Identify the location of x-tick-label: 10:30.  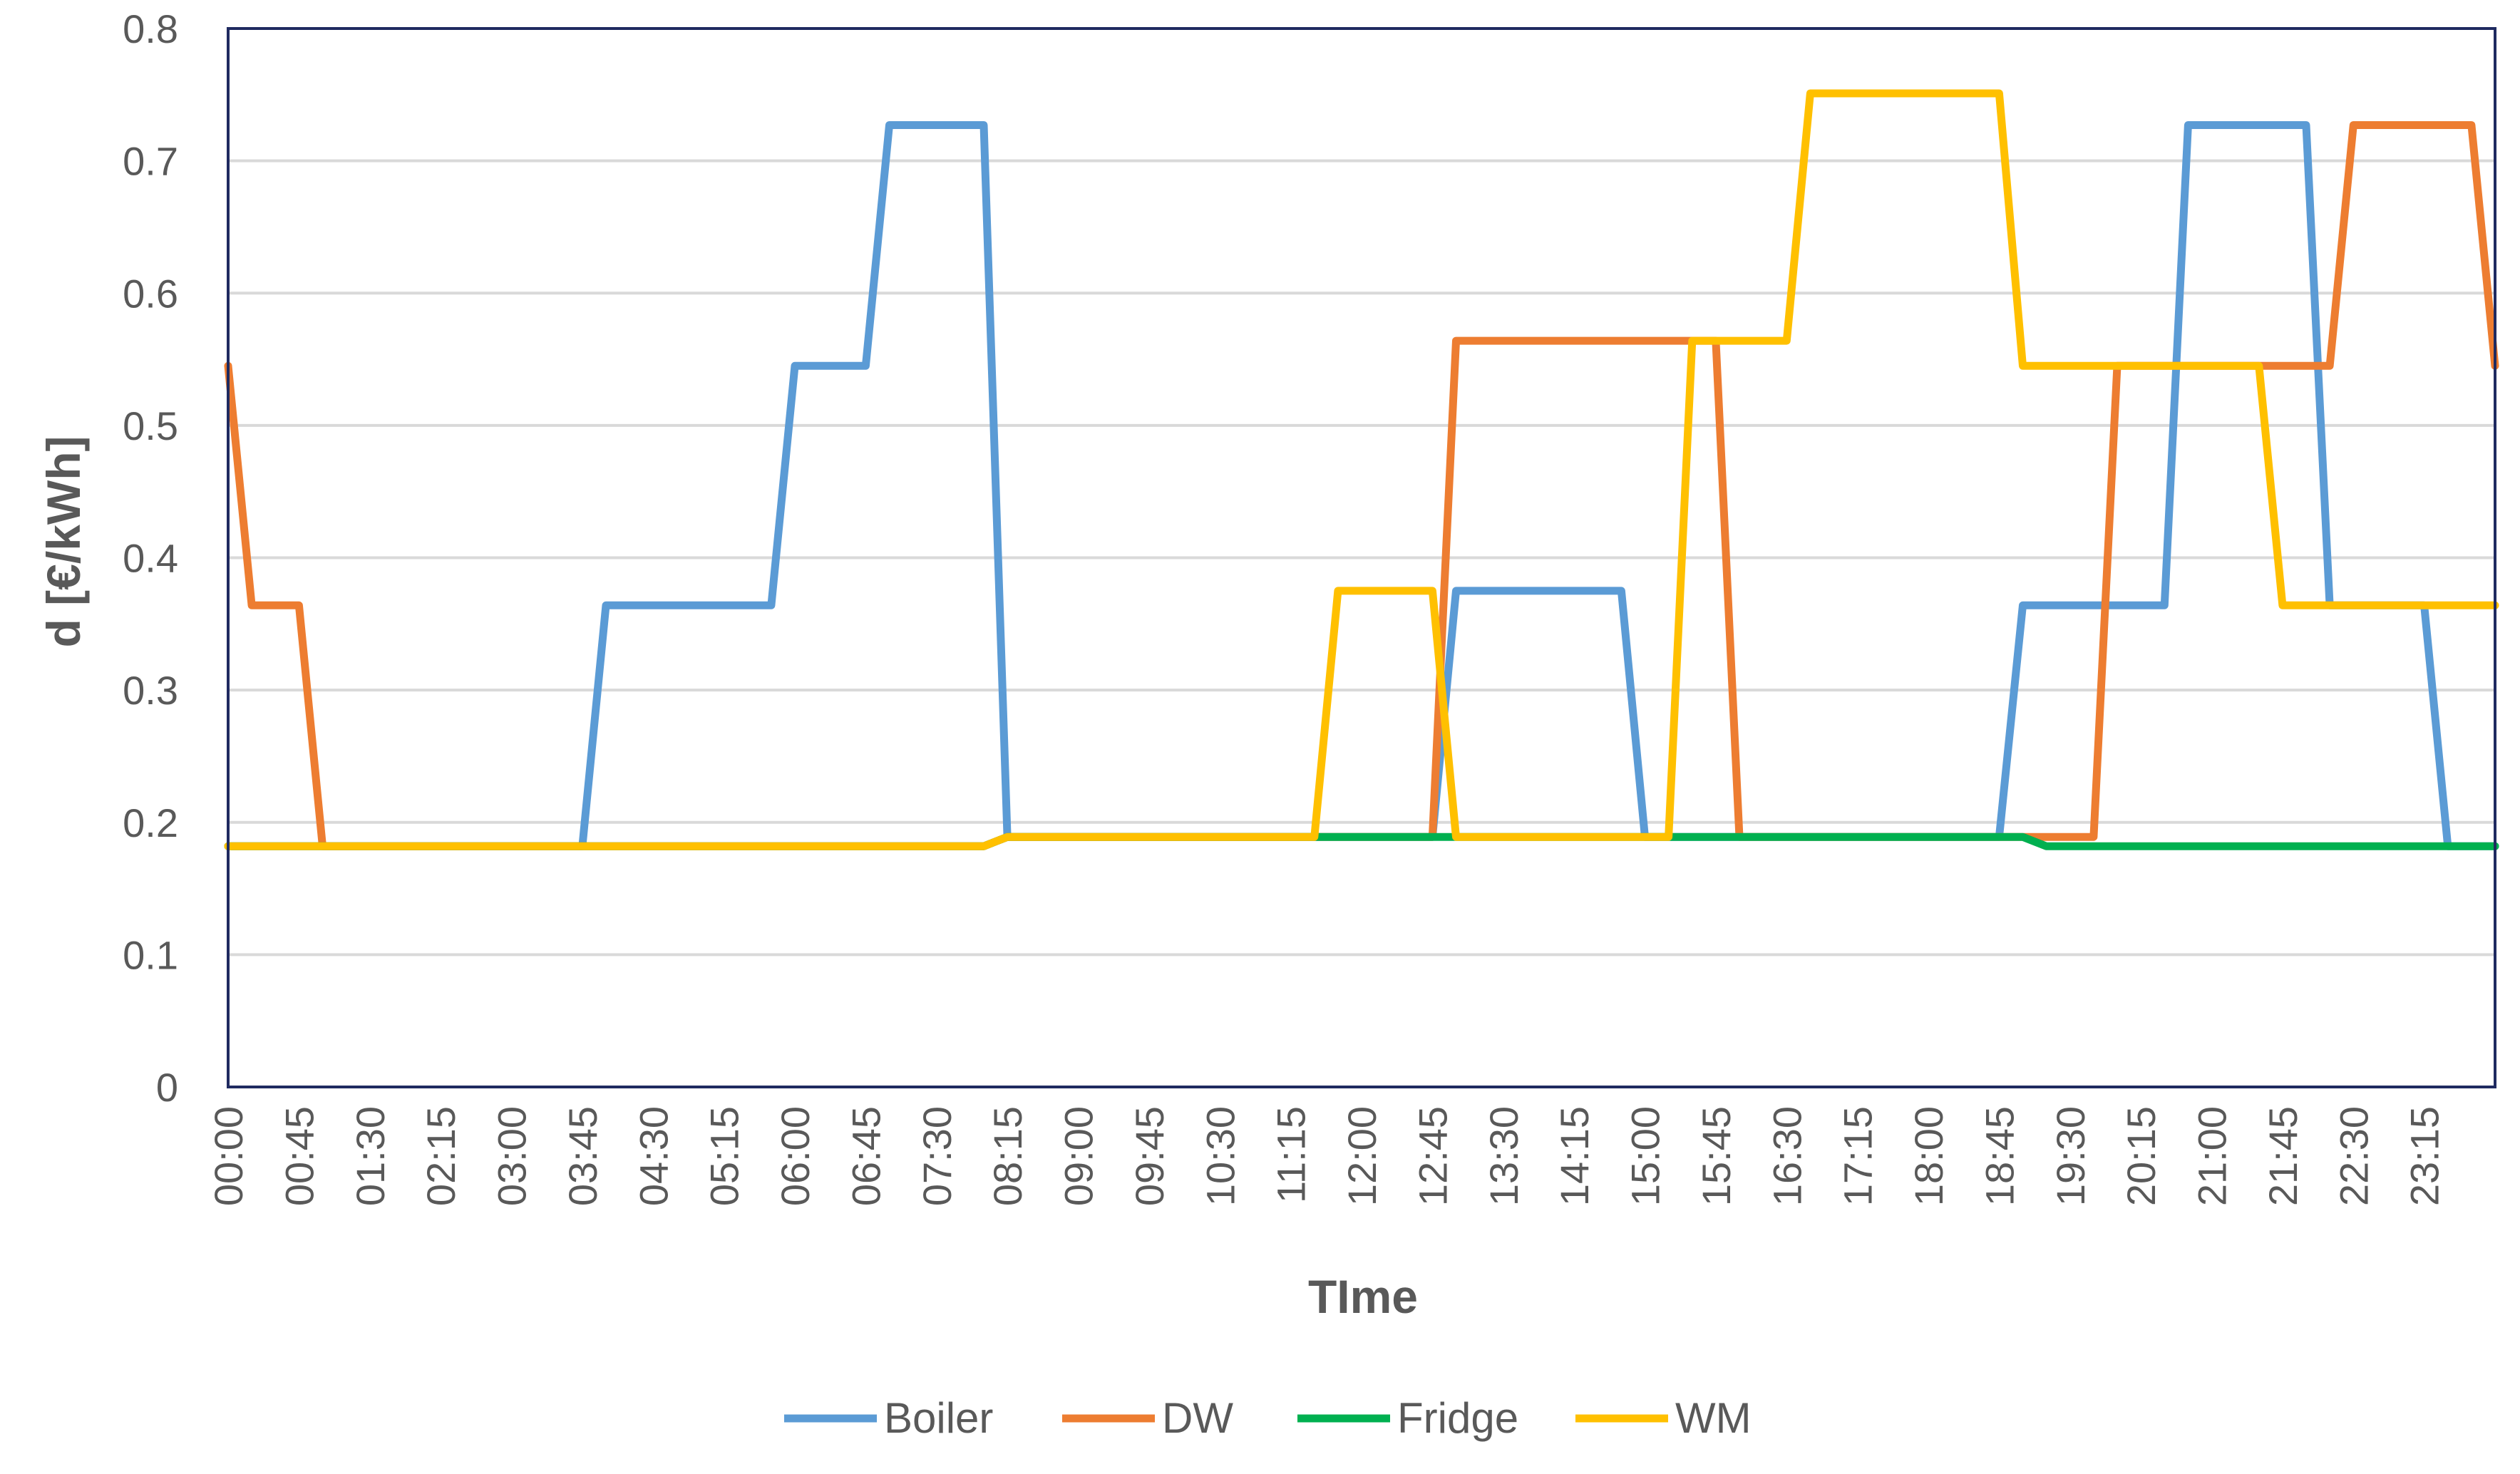
(1220, 1156).